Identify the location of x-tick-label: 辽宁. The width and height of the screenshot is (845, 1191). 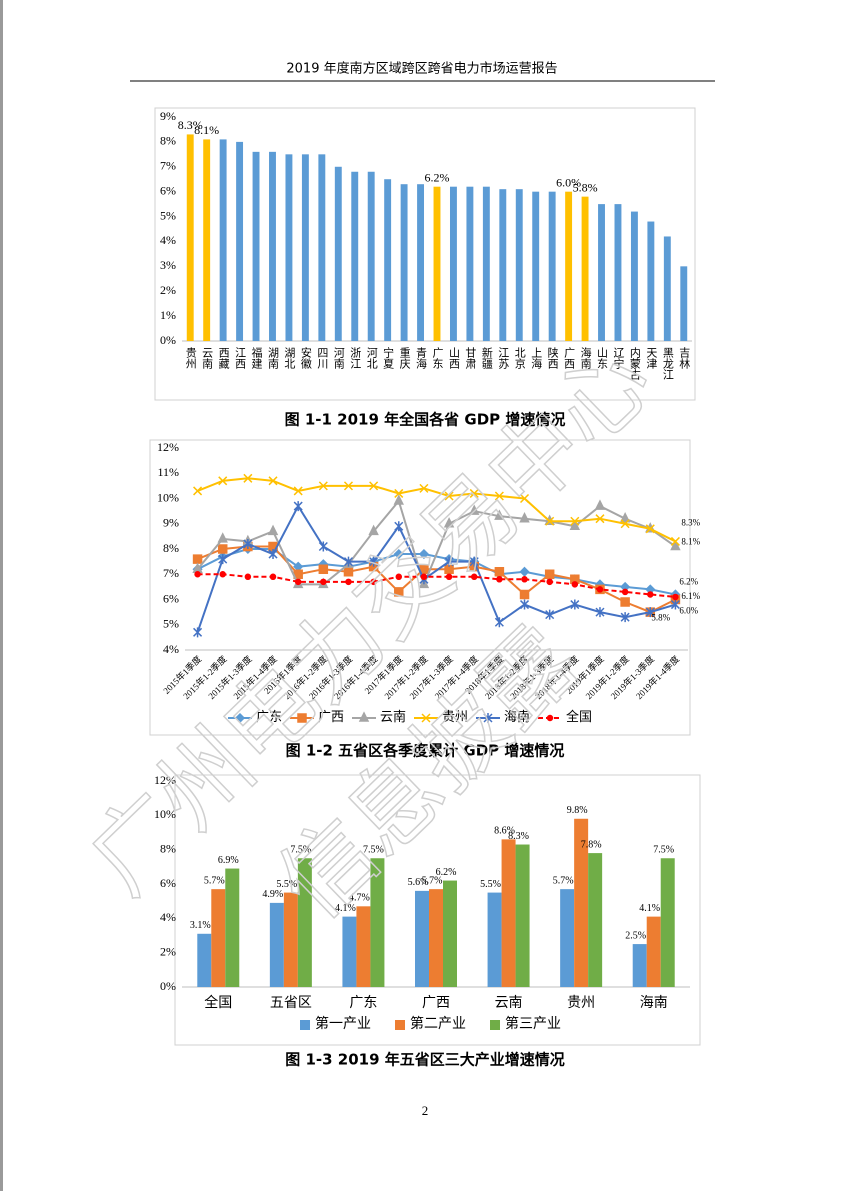
(618, 358).